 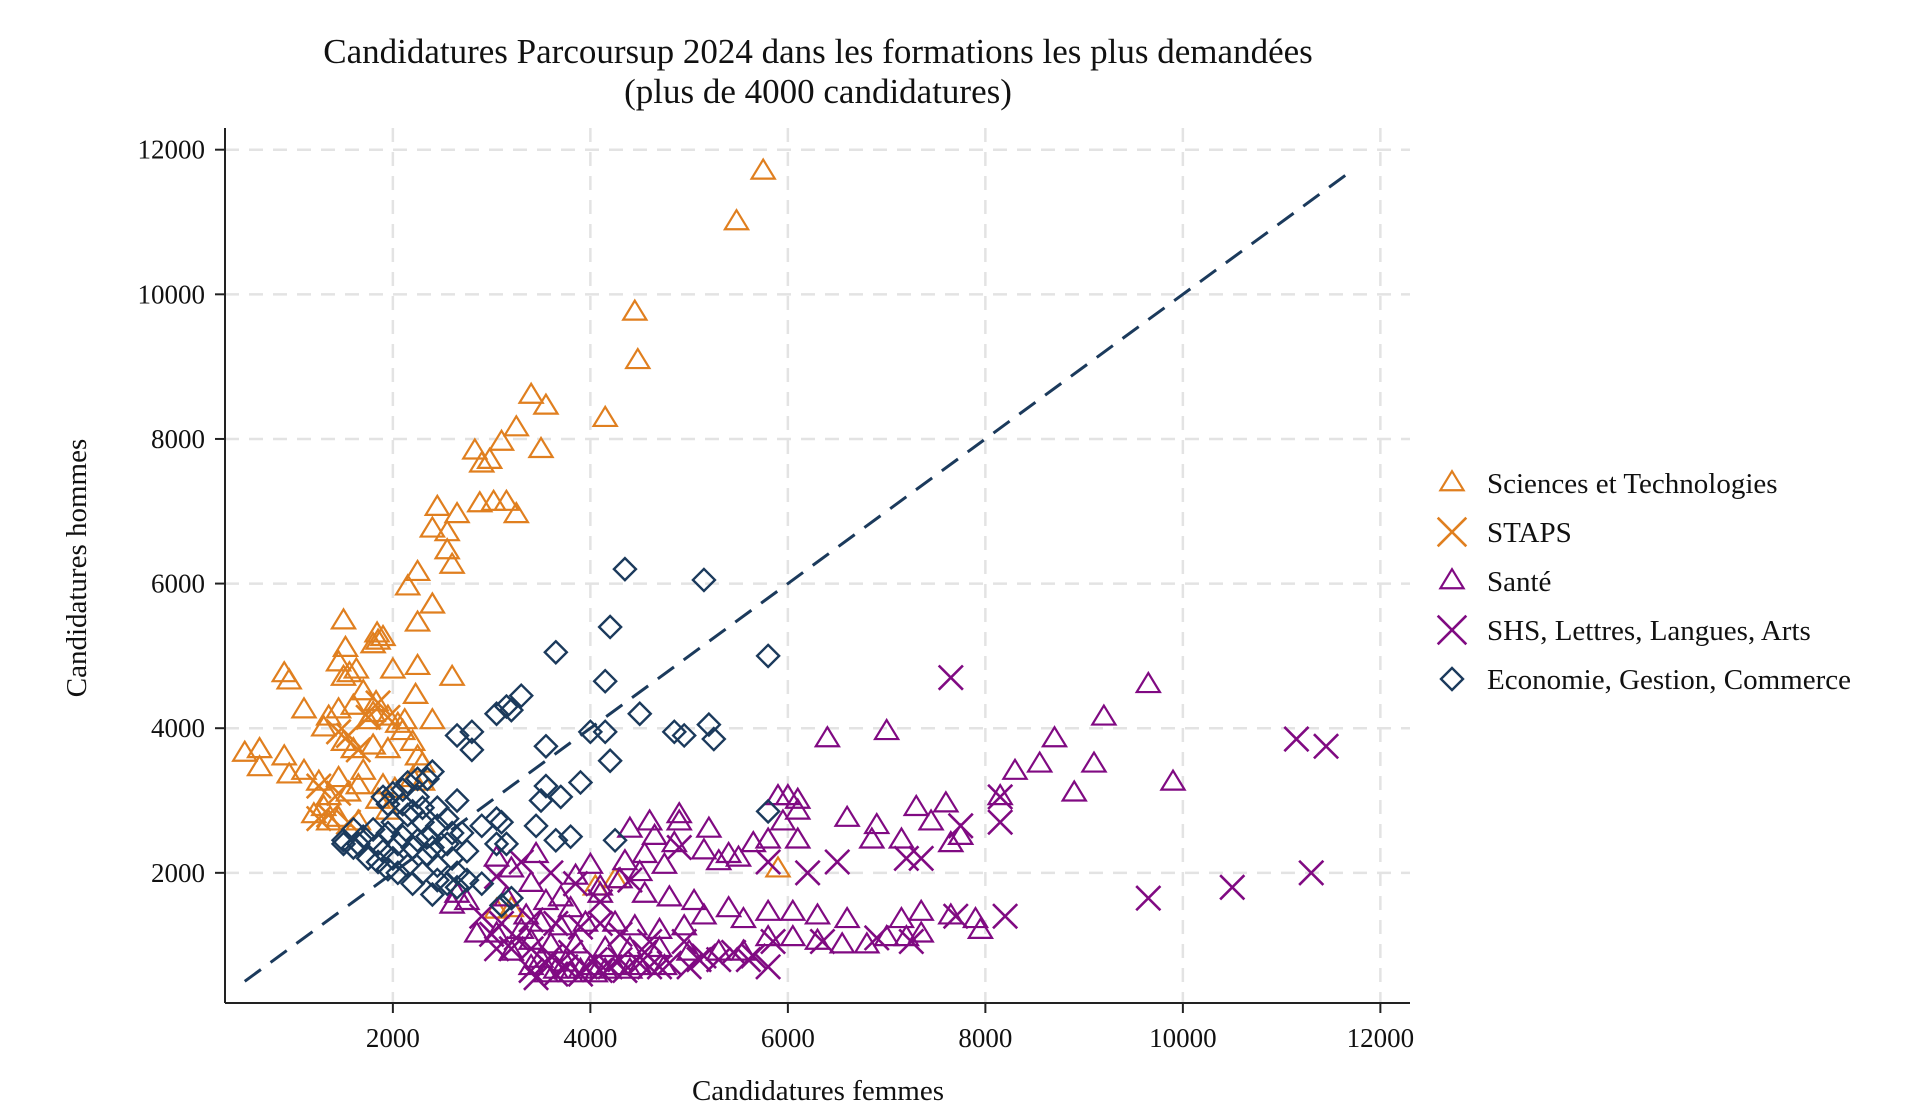 I want to click on x-tick-label-5: 12000, so click(x=1381, y=1038).